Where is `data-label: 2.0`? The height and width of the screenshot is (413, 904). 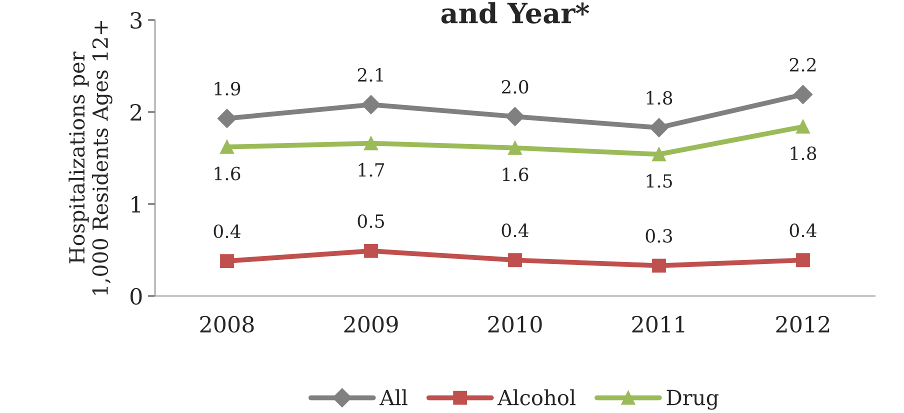
data-label: 2.0 is located at coordinates (515, 87).